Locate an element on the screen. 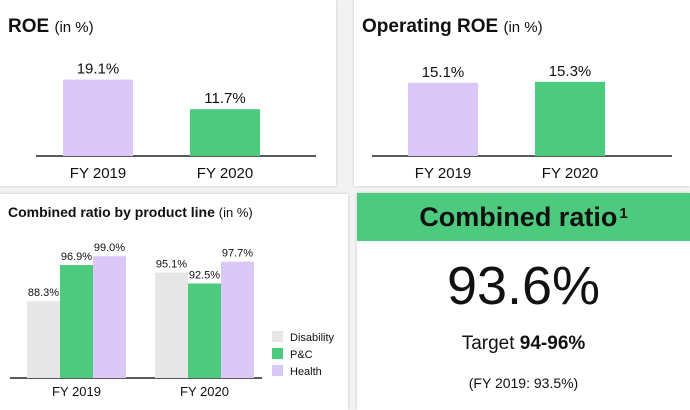 This screenshot has height=410, width=690. bar-disability-fy-2020 is located at coordinates (171, 325).